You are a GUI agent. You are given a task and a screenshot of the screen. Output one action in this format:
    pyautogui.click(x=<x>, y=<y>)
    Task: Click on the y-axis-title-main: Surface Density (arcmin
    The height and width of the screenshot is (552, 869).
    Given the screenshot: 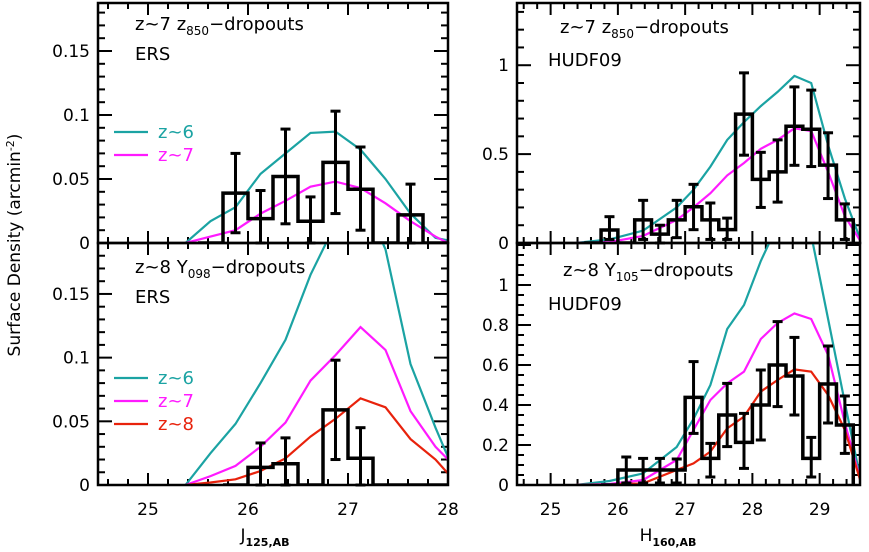 What is the action you would take?
    pyautogui.click(x=15, y=253)
    